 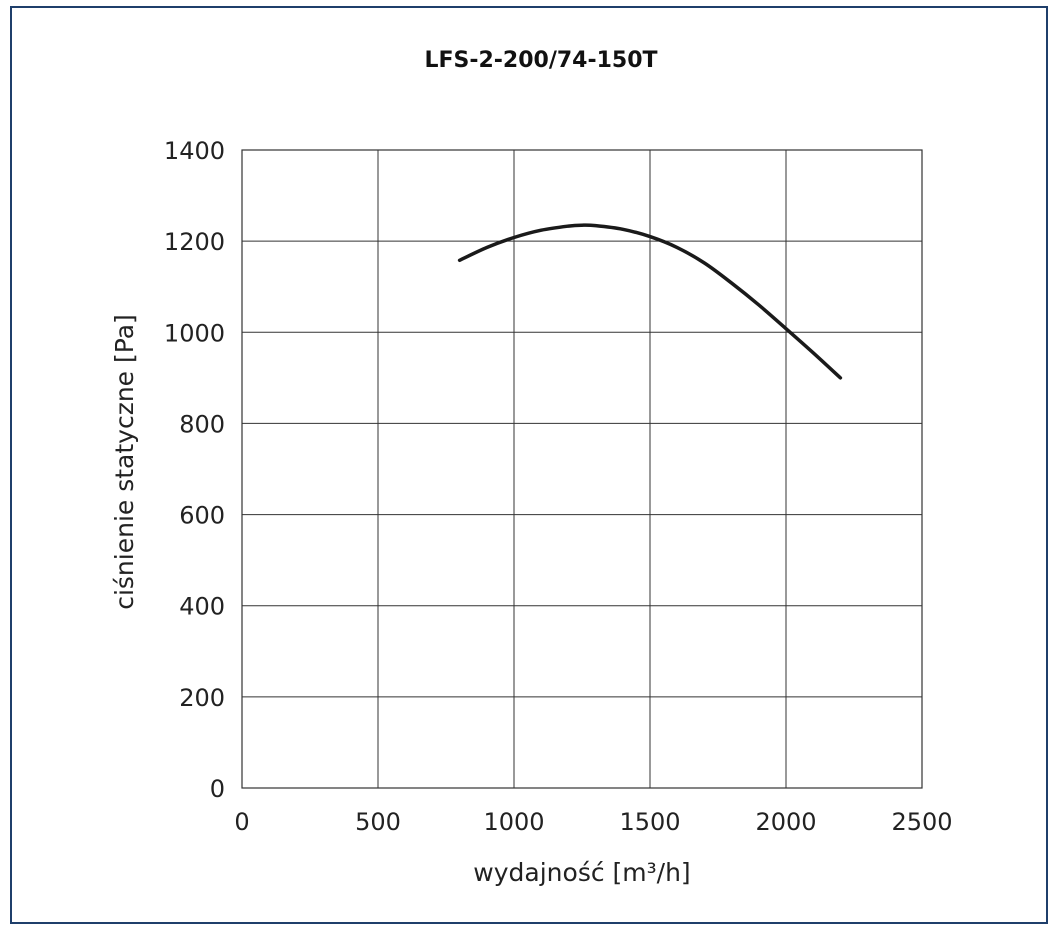 What do you see at coordinates (194, 470) in the screenshot?
I see `y-axis-ticks: 0 200 400 600 800 1000 1200 1400` at bounding box center [194, 470].